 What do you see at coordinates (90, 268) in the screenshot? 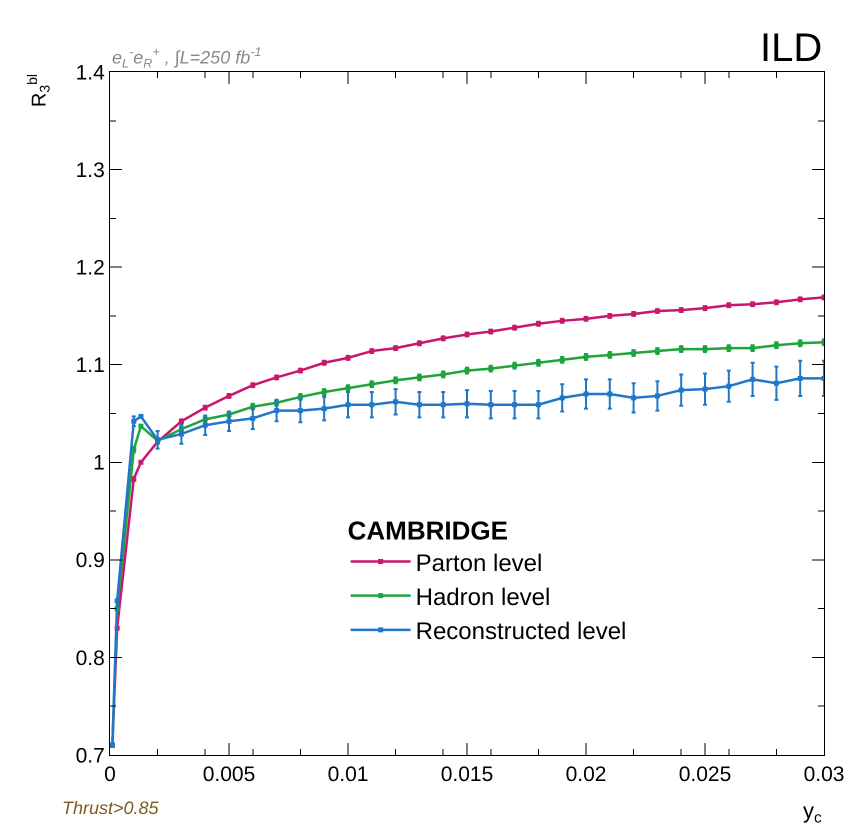
I see `y-tick-label: 1.2` at bounding box center [90, 268].